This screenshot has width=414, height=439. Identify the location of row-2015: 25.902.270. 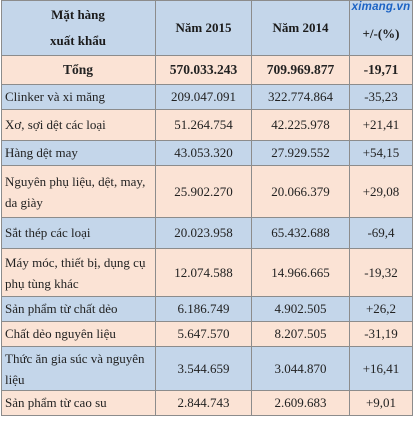
(203, 191).